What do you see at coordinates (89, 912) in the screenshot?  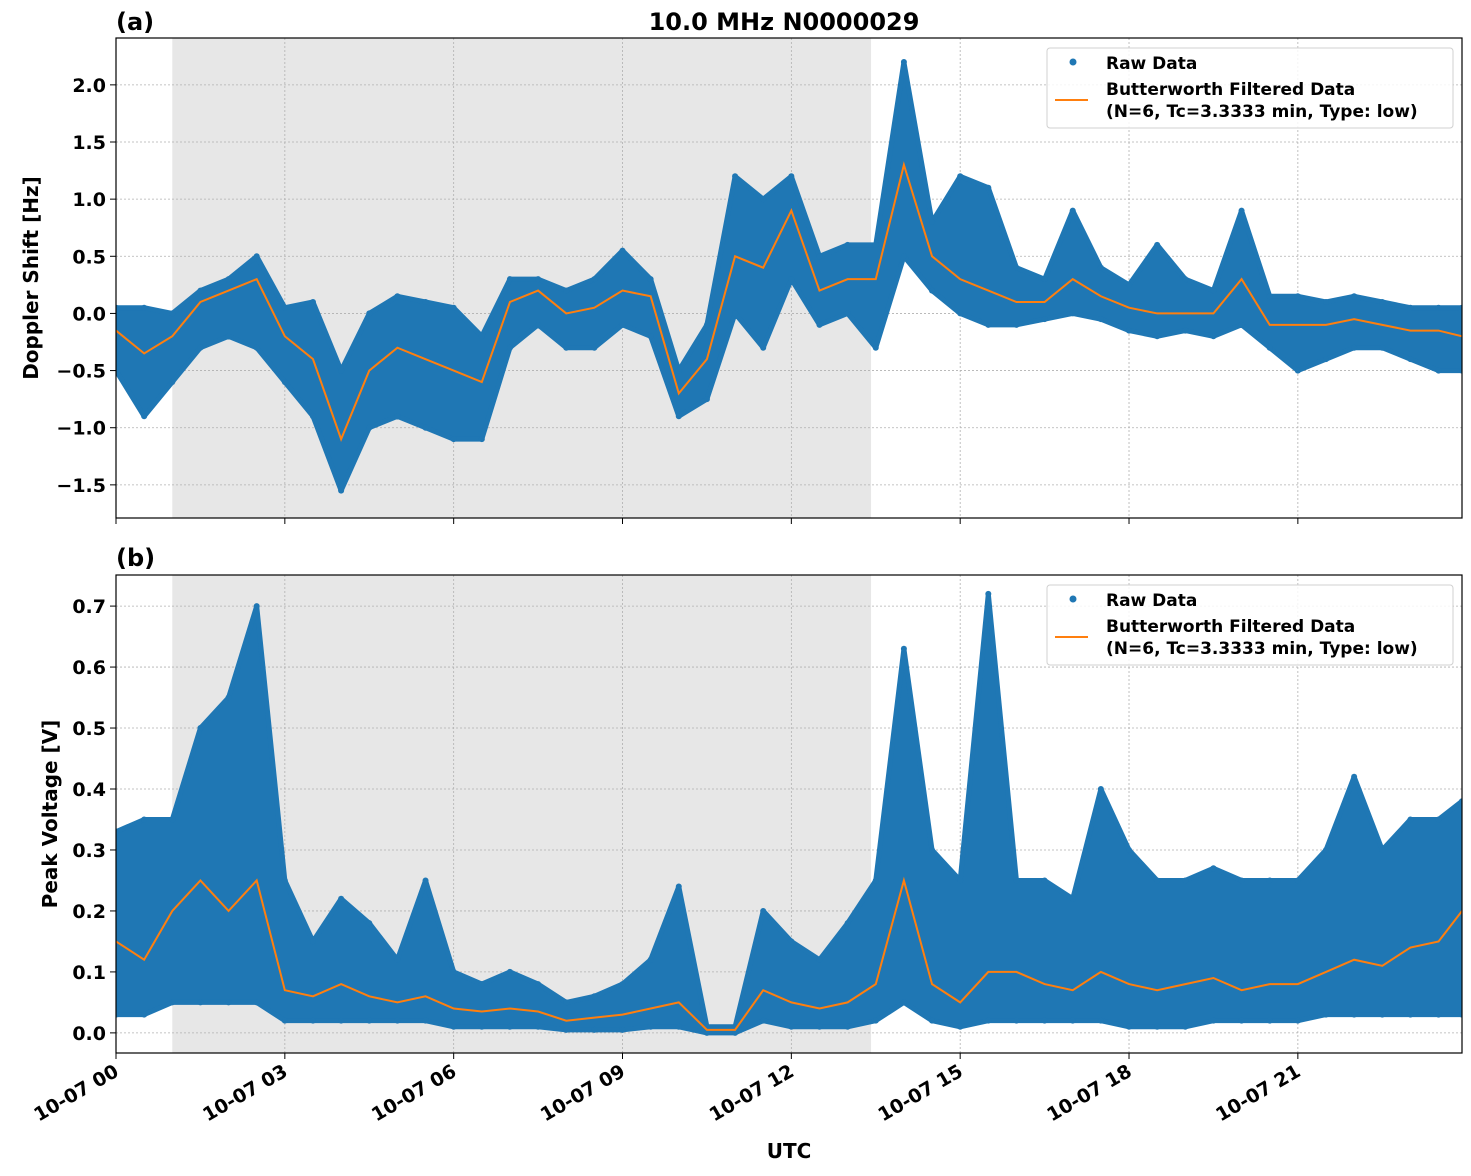 I see `y-tick-label: 0.2` at bounding box center [89, 912].